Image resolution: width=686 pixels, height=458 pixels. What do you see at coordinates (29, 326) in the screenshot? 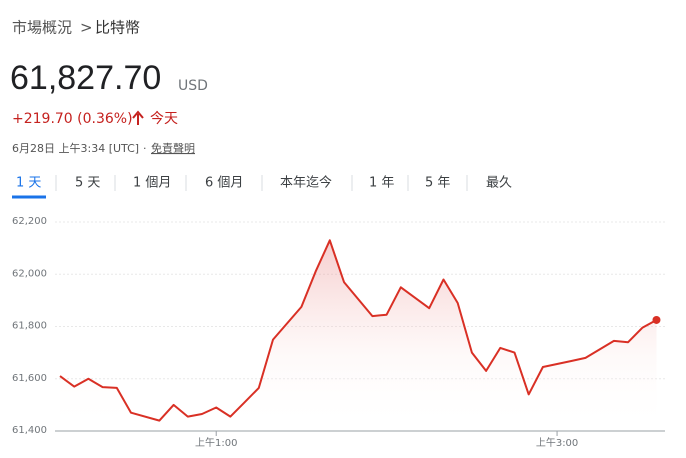
I see `y-tick-label: 61,800` at bounding box center [29, 326].